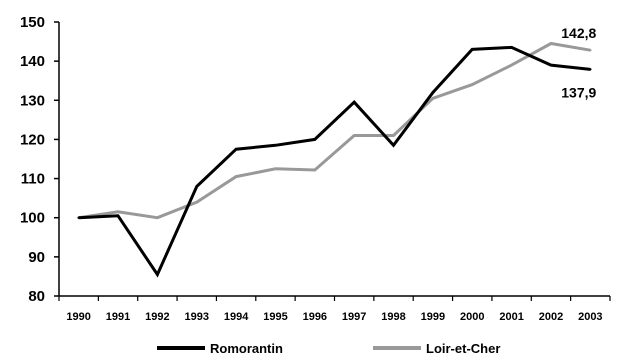 The width and height of the screenshot is (628, 358). Describe the element at coordinates (32, 139) in the screenshot. I see `y-tick-label: 120` at that location.